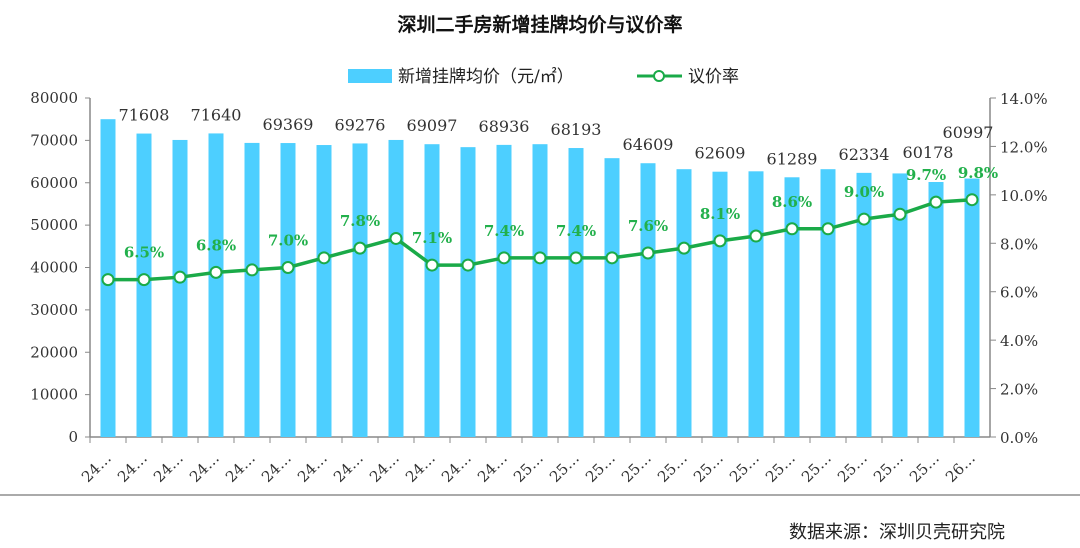 This screenshot has width=1080, height=548. Describe the element at coordinates (1019, 341) in the screenshot. I see `y-right-tick-label: 4.0%` at that location.